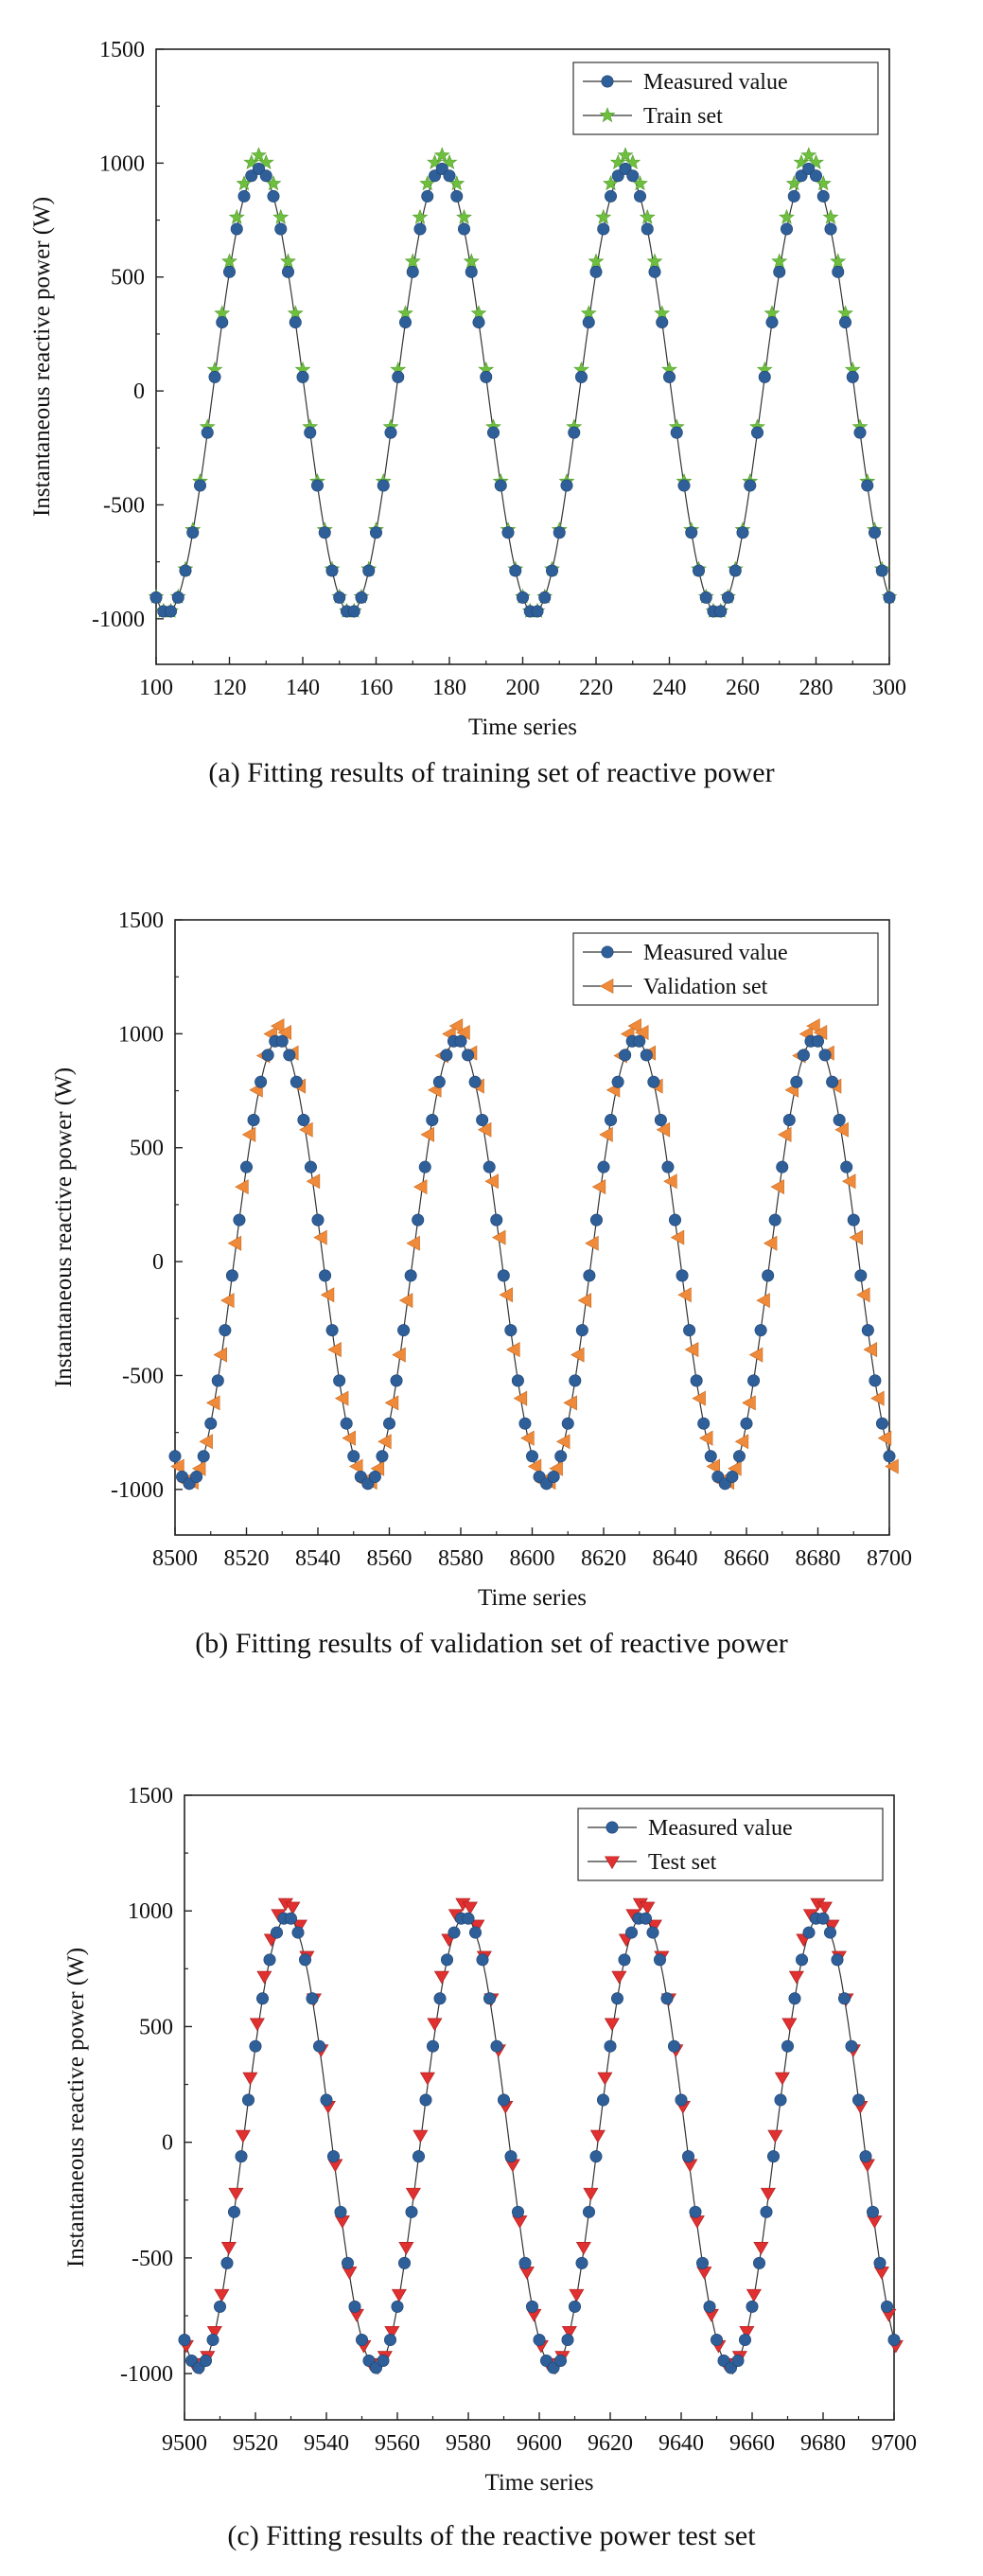 The height and width of the screenshot is (2576, 983). I want to click on x-tick-label: 8620, so click(603, 1558).